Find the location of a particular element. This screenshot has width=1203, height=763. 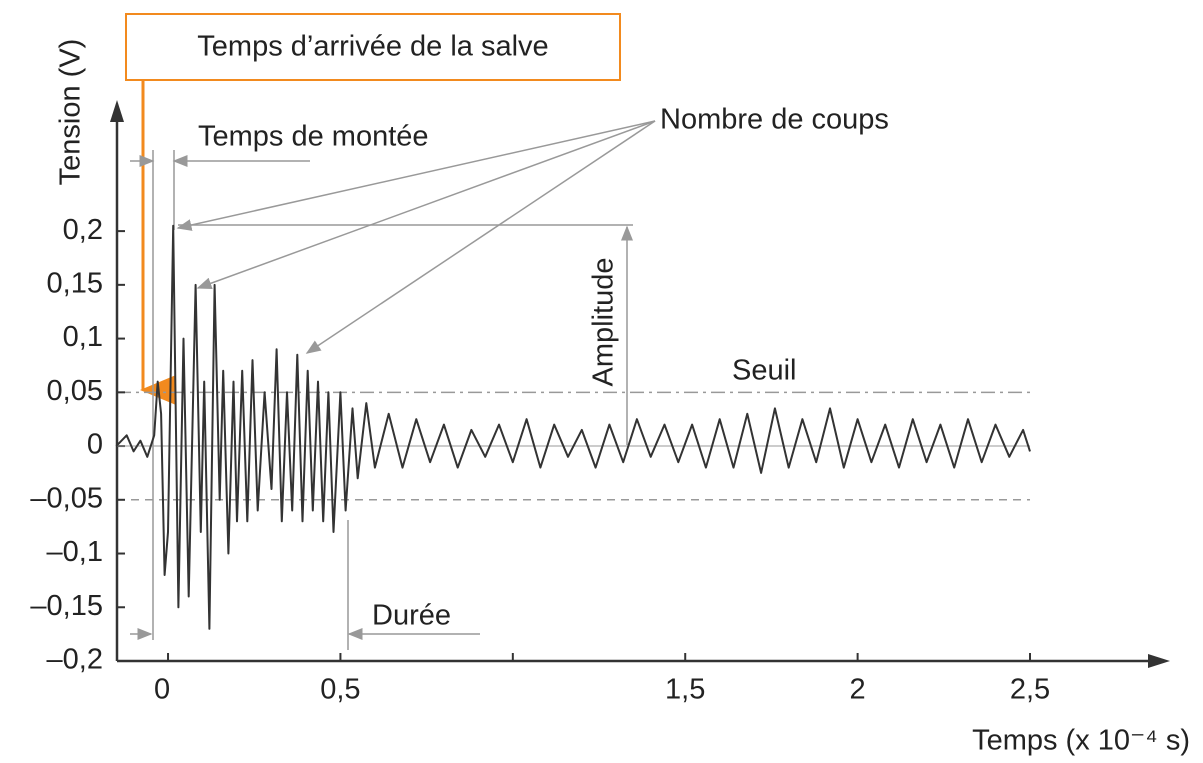

rise-label: Temps de montée is located at coordinates (313, 137).